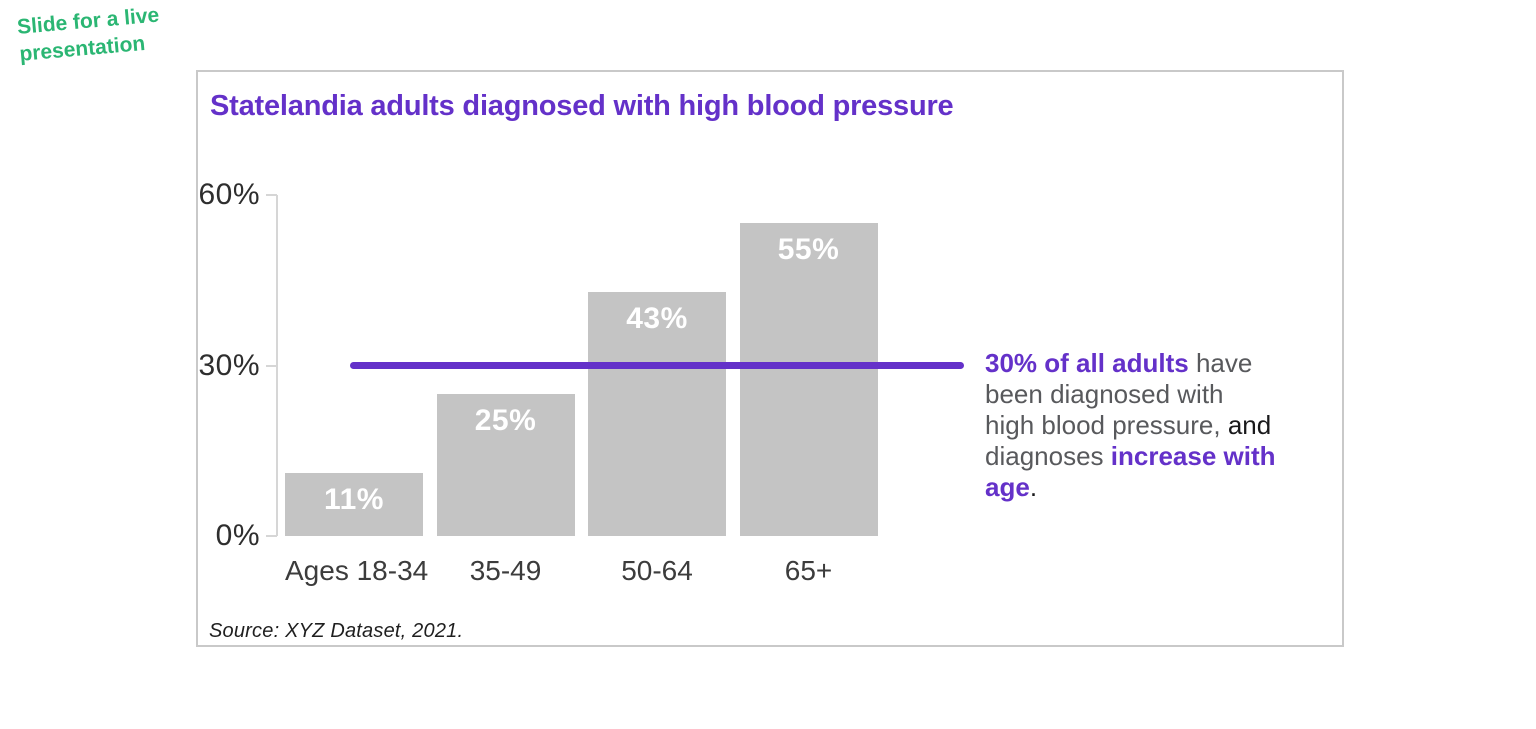 The image size is (1536, 729). What do you see at coordinates (237, 535) in the screenshot?
I see `y-tick-label-0: 0%` at bounding box center [237, 535].